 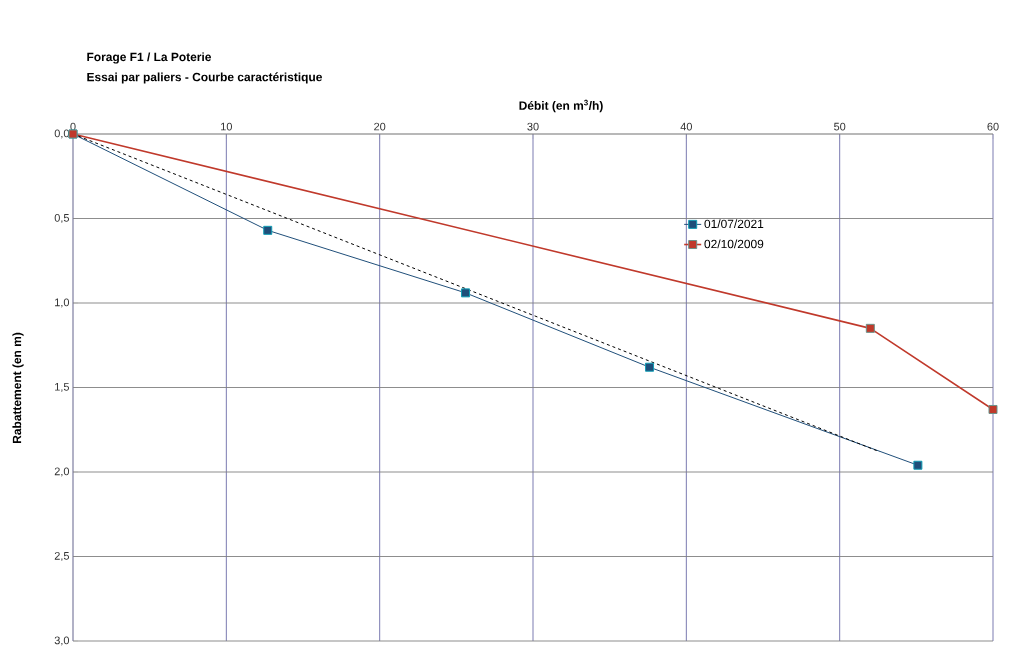 I want to click on legend-label: 02/10/2009, so click(x=734, y=244).